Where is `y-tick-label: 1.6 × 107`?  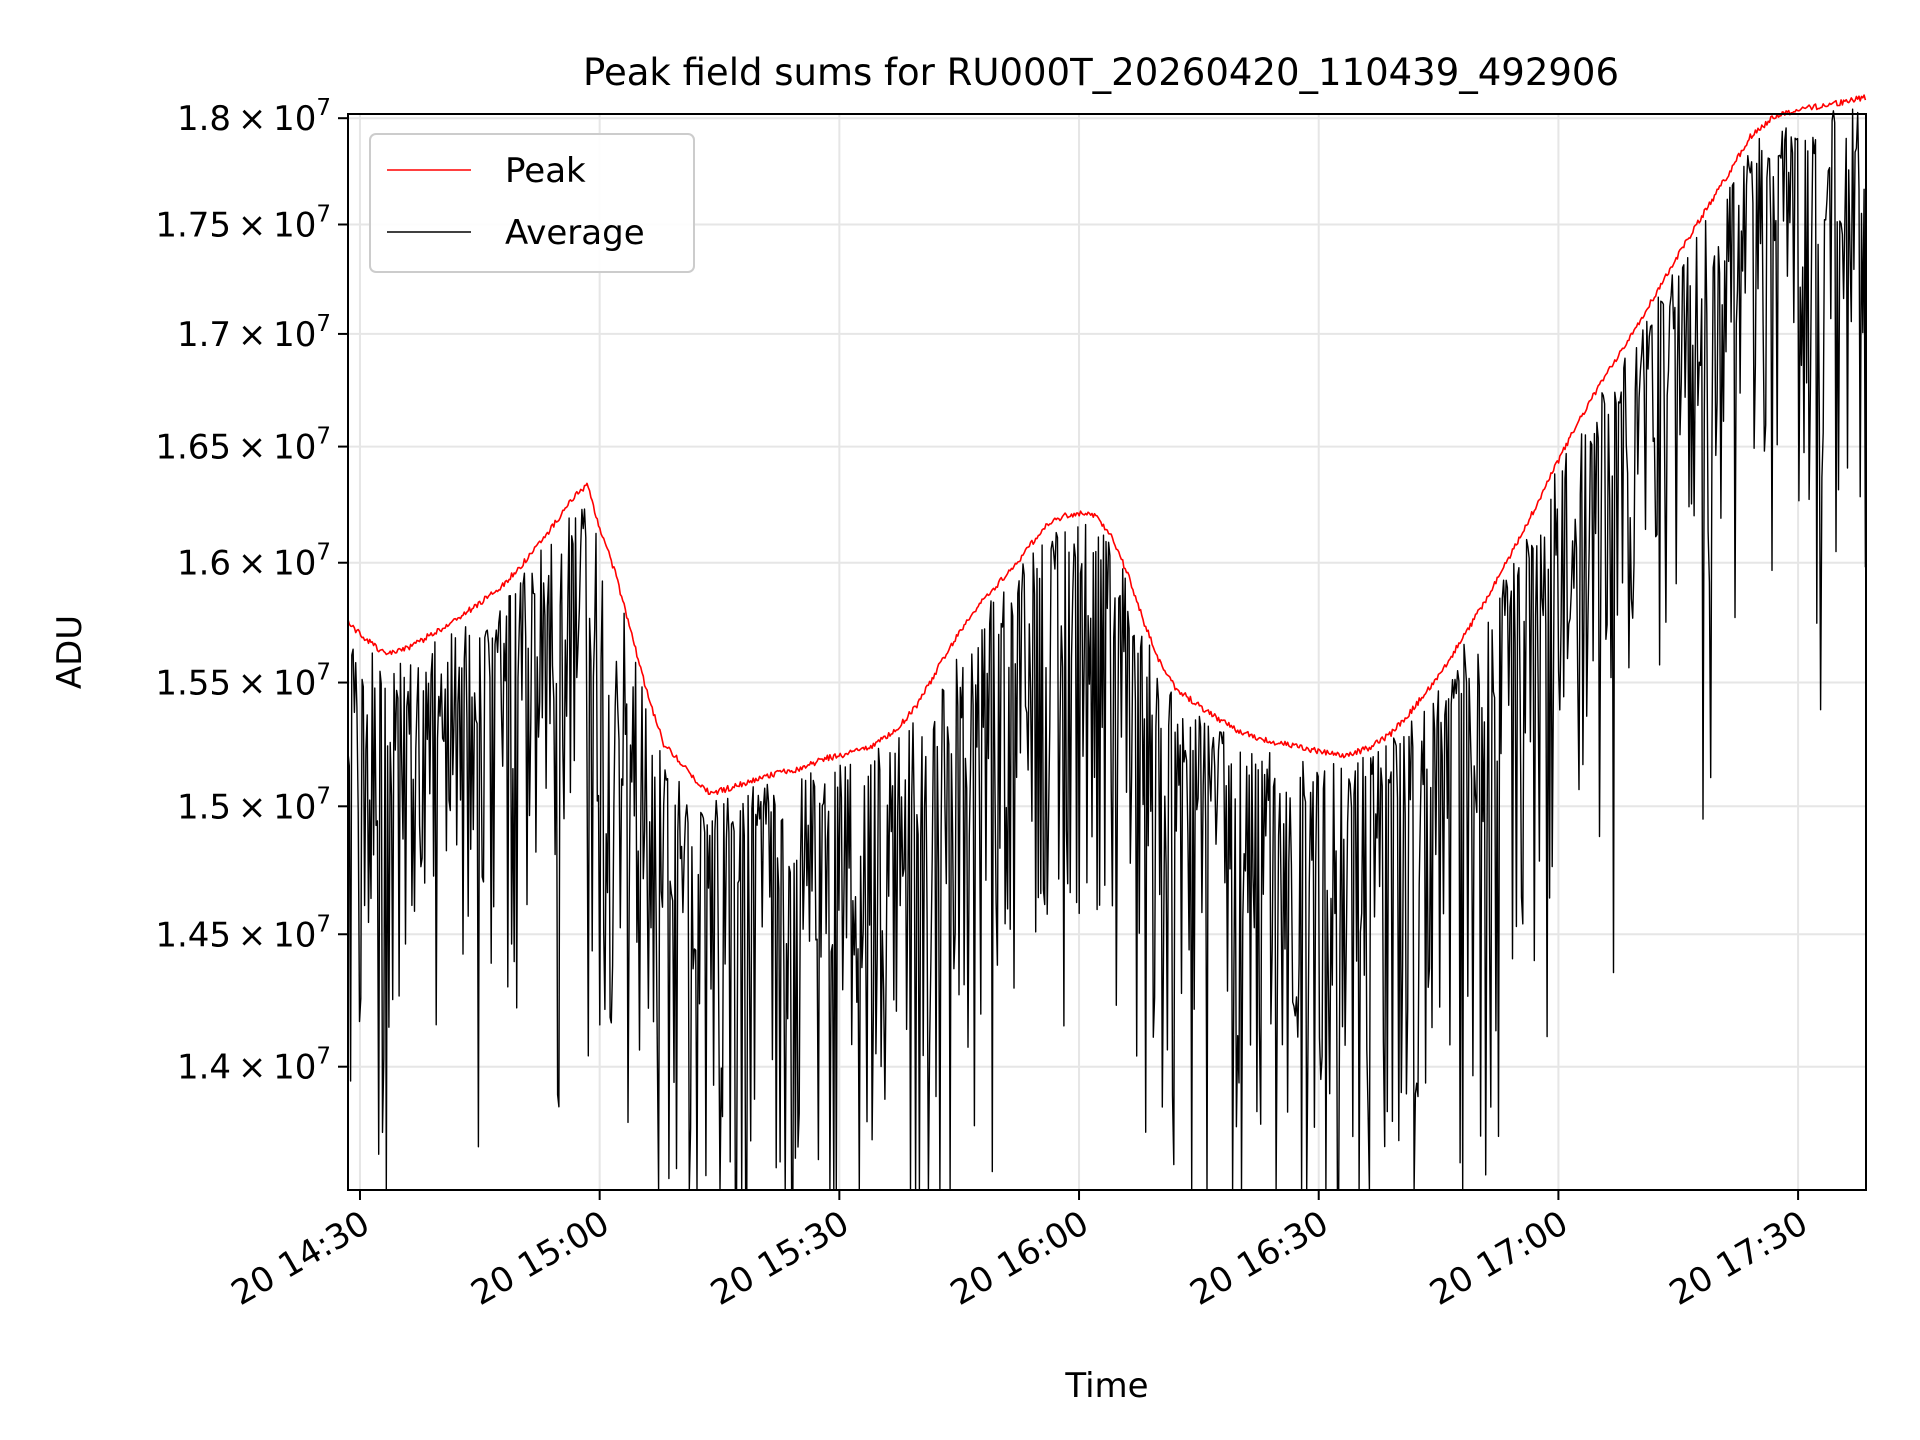
y-tick-label: 1.6 × 107 is located at coordinates (254, 562).